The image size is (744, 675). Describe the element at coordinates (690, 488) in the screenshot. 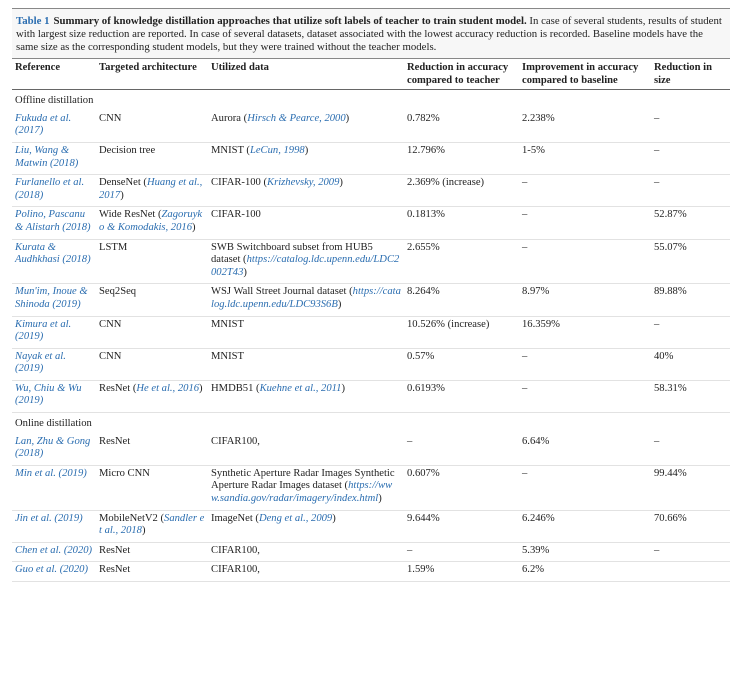

I see `cell: 99.44%` at that location.